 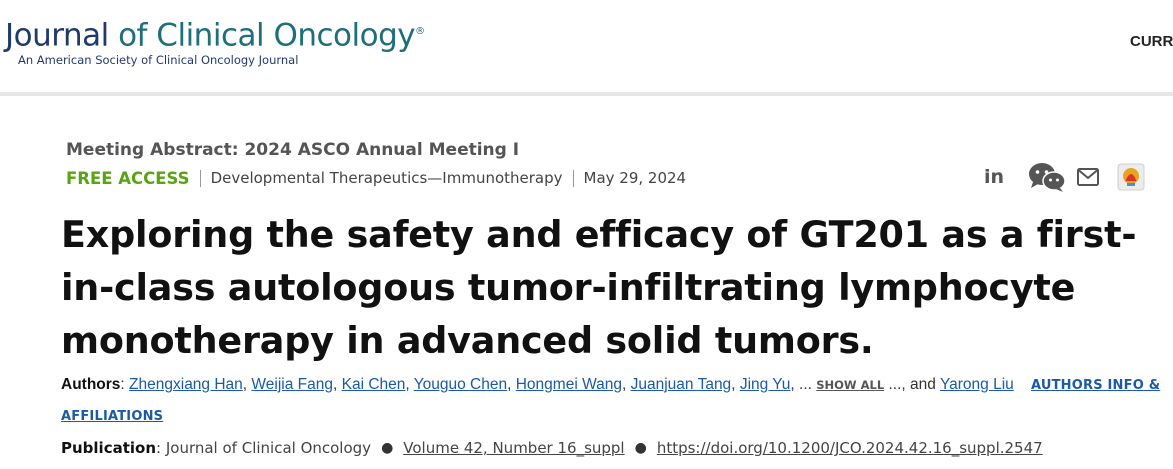 What do you see at coordinates (1131, 177) in the screenshot?
I see `bookmark-icon` at bounding box center [1131, 177].